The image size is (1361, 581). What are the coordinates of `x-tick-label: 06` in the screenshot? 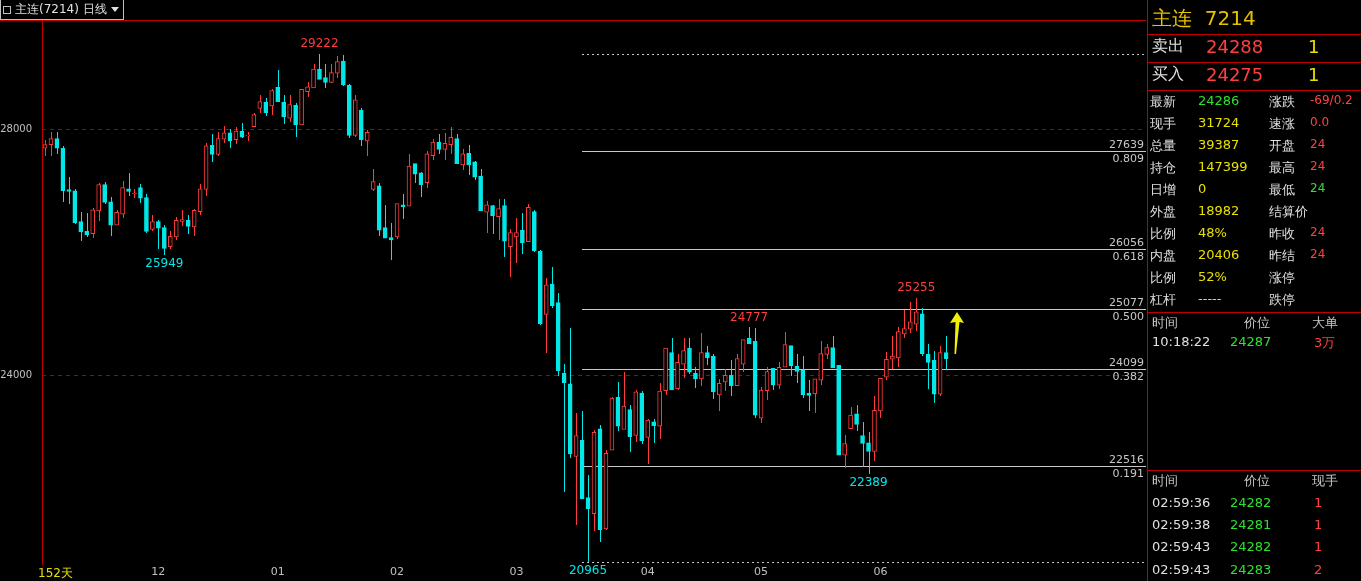 It's located at (880, 572).